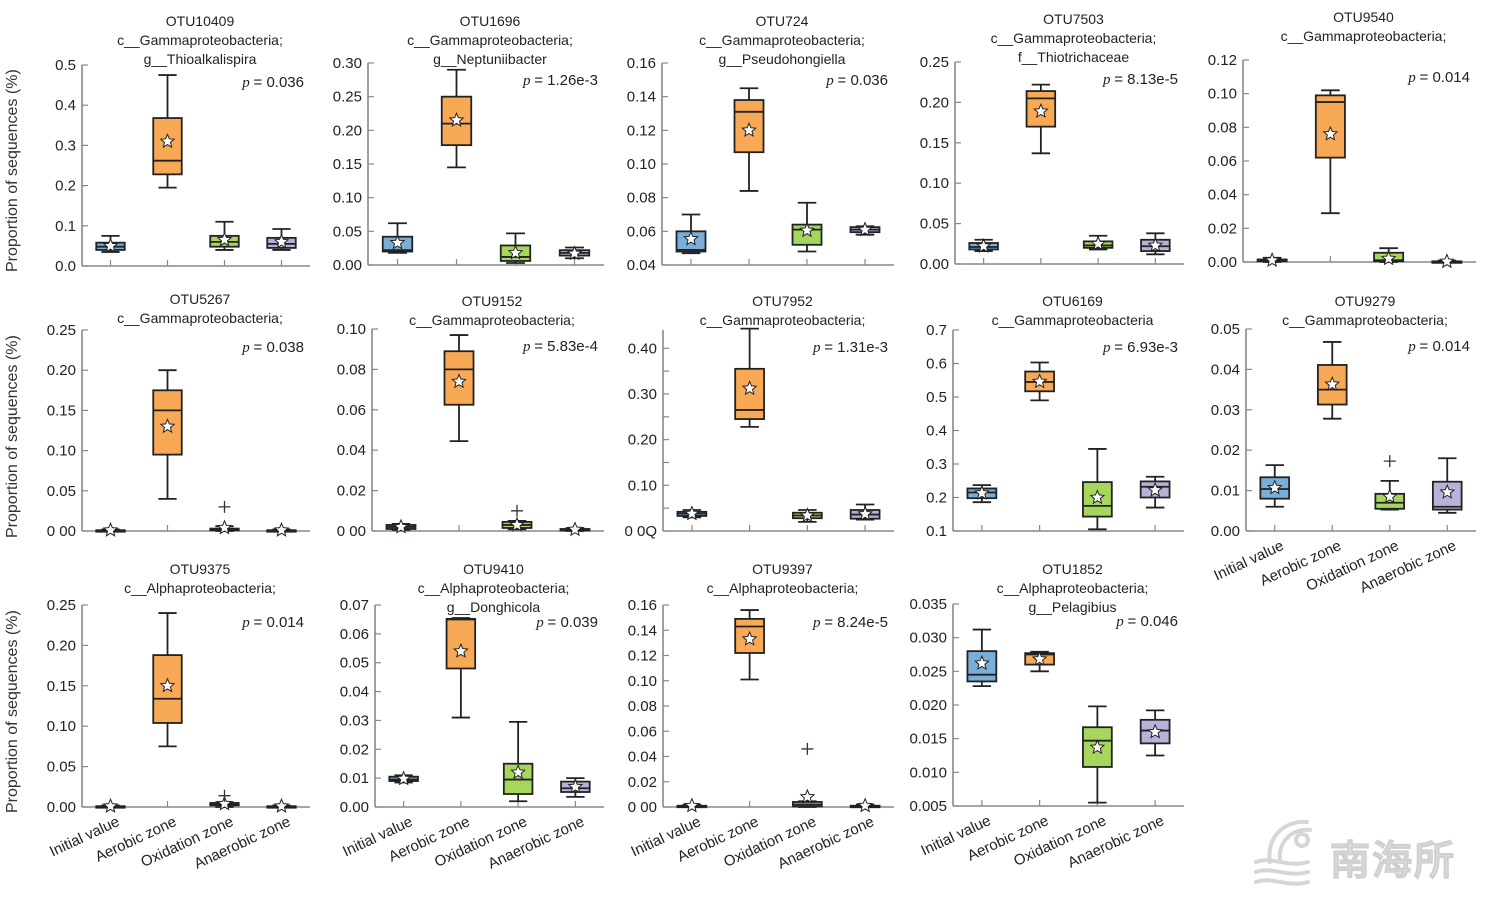 This screenshot has height=901, width=1500. What do you see at coordinates (1222, 60) in the screenshot?
I see `y-tick-label: 0.12` at bounding box center [1222, 60].